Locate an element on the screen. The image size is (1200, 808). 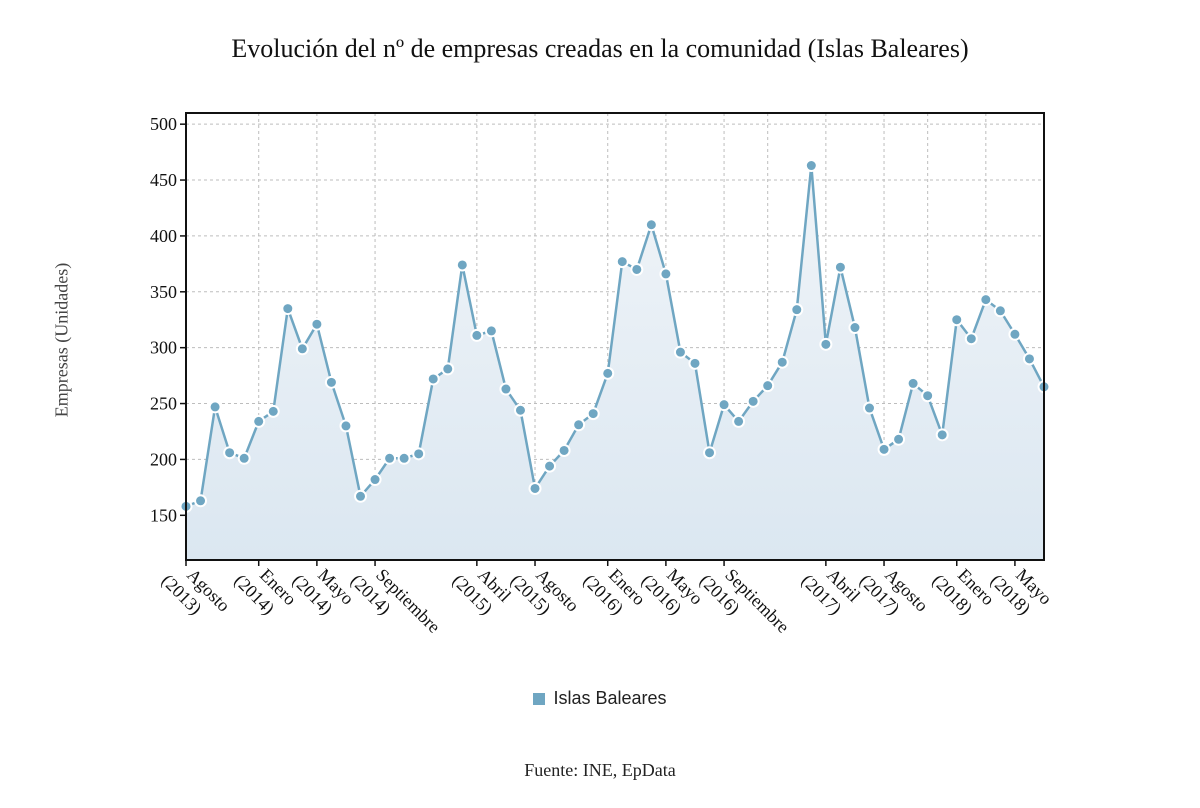
legend: Islas Baleares is located at coordinates (600, 698).